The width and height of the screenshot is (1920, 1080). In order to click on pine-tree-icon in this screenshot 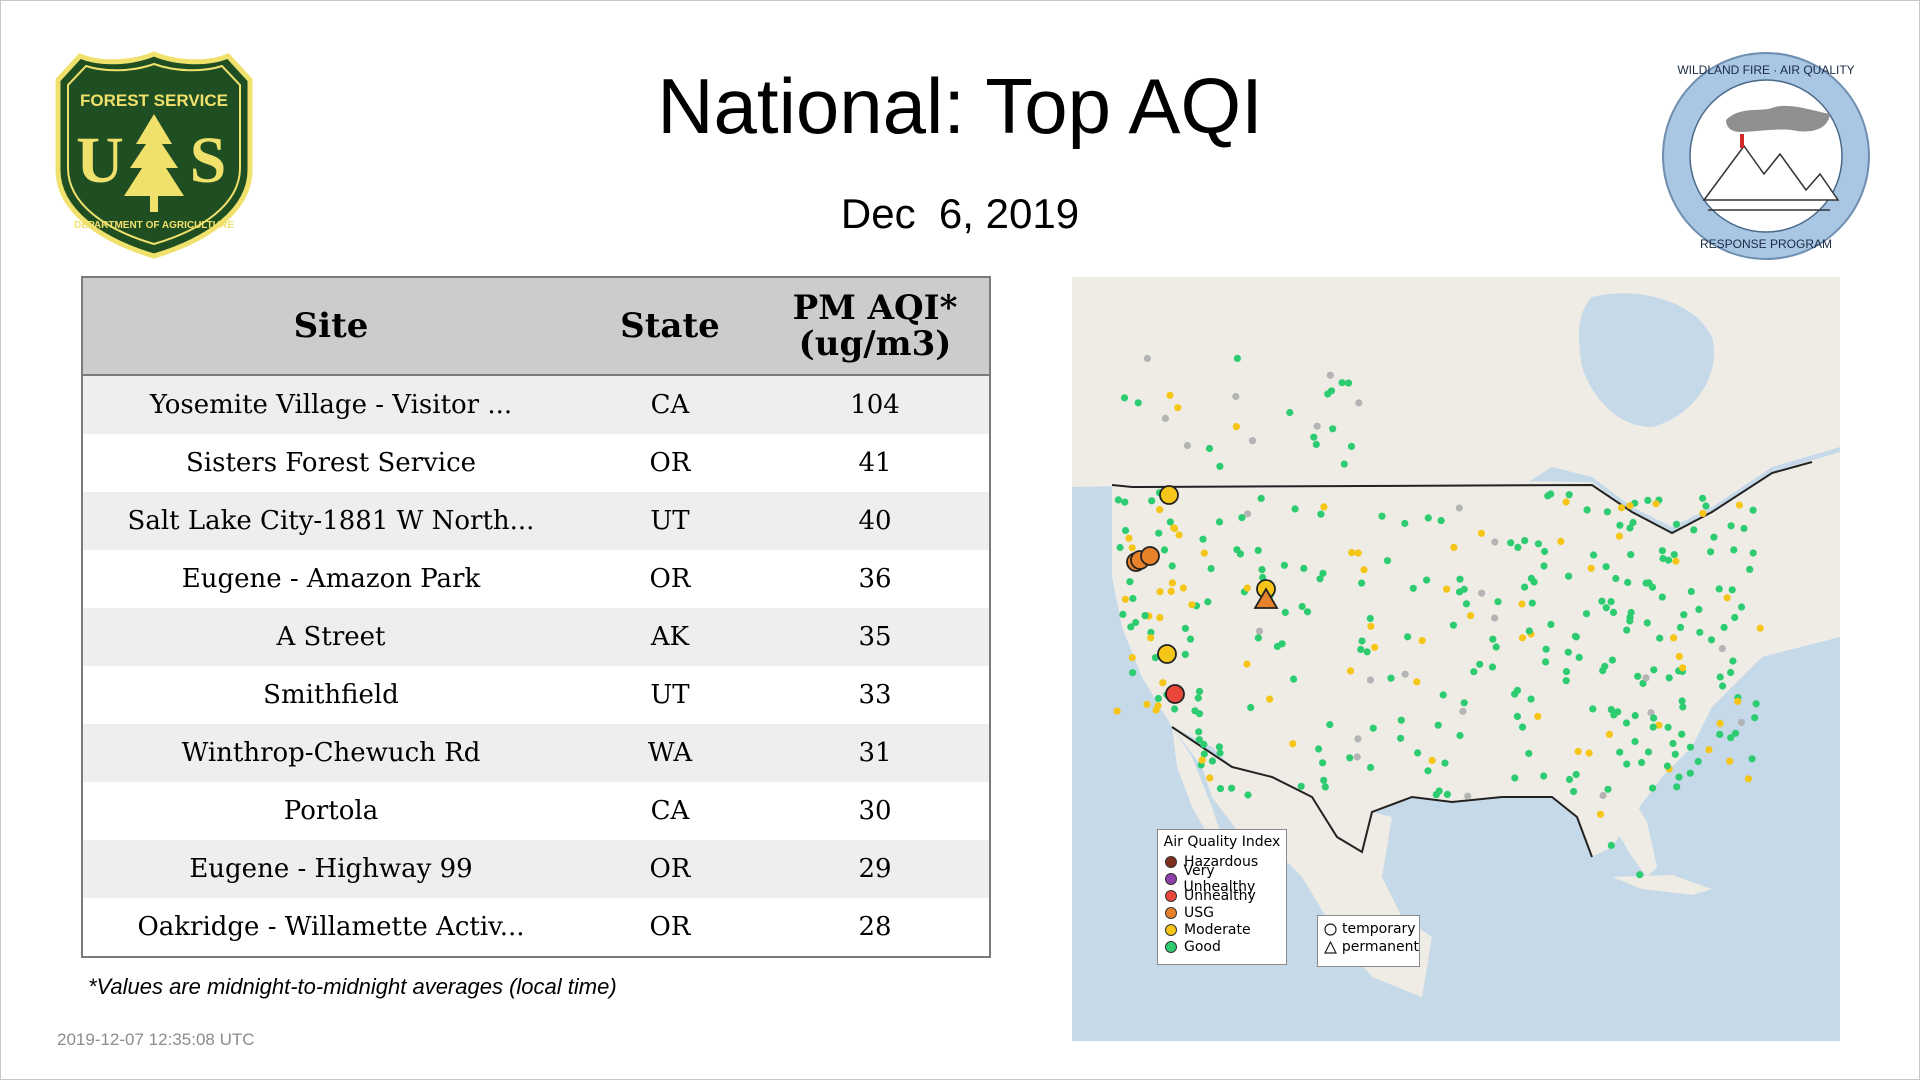, I will do `click(154, 163)`.